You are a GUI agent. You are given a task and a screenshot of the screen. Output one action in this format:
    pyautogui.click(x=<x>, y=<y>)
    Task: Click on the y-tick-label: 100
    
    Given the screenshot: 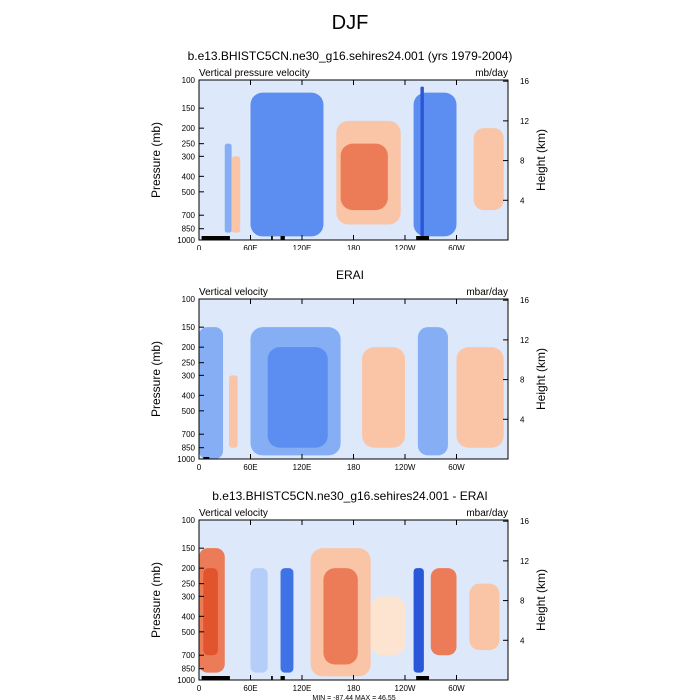 What is the action you would take?
    pyautogui.click(x=189, y=80)
    